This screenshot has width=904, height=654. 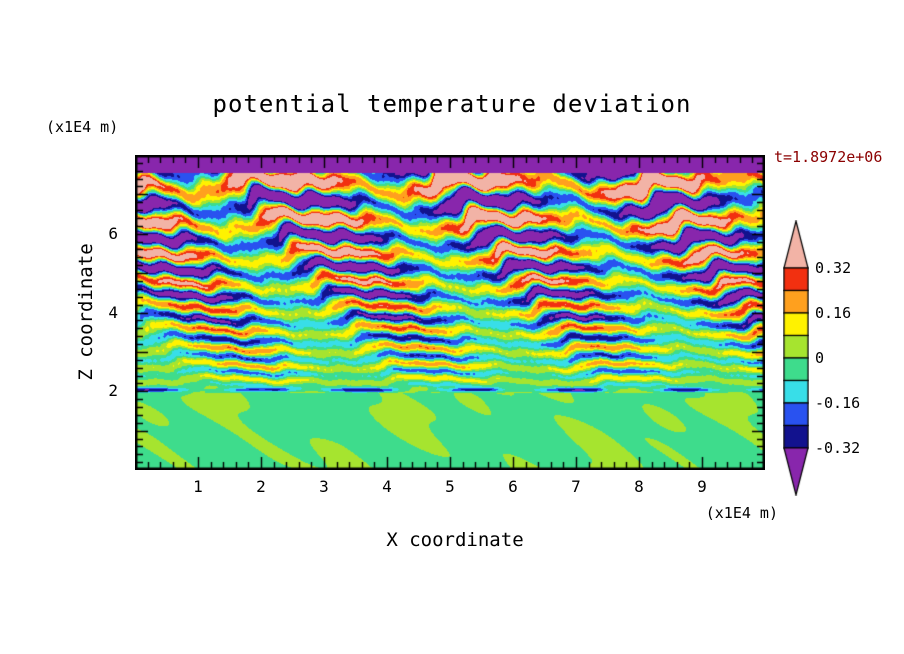 What do you see at coordinates (452, 104) in the screenshot?
I see `chart-title: potential temperature deviation` at bounding box center [452, 104].